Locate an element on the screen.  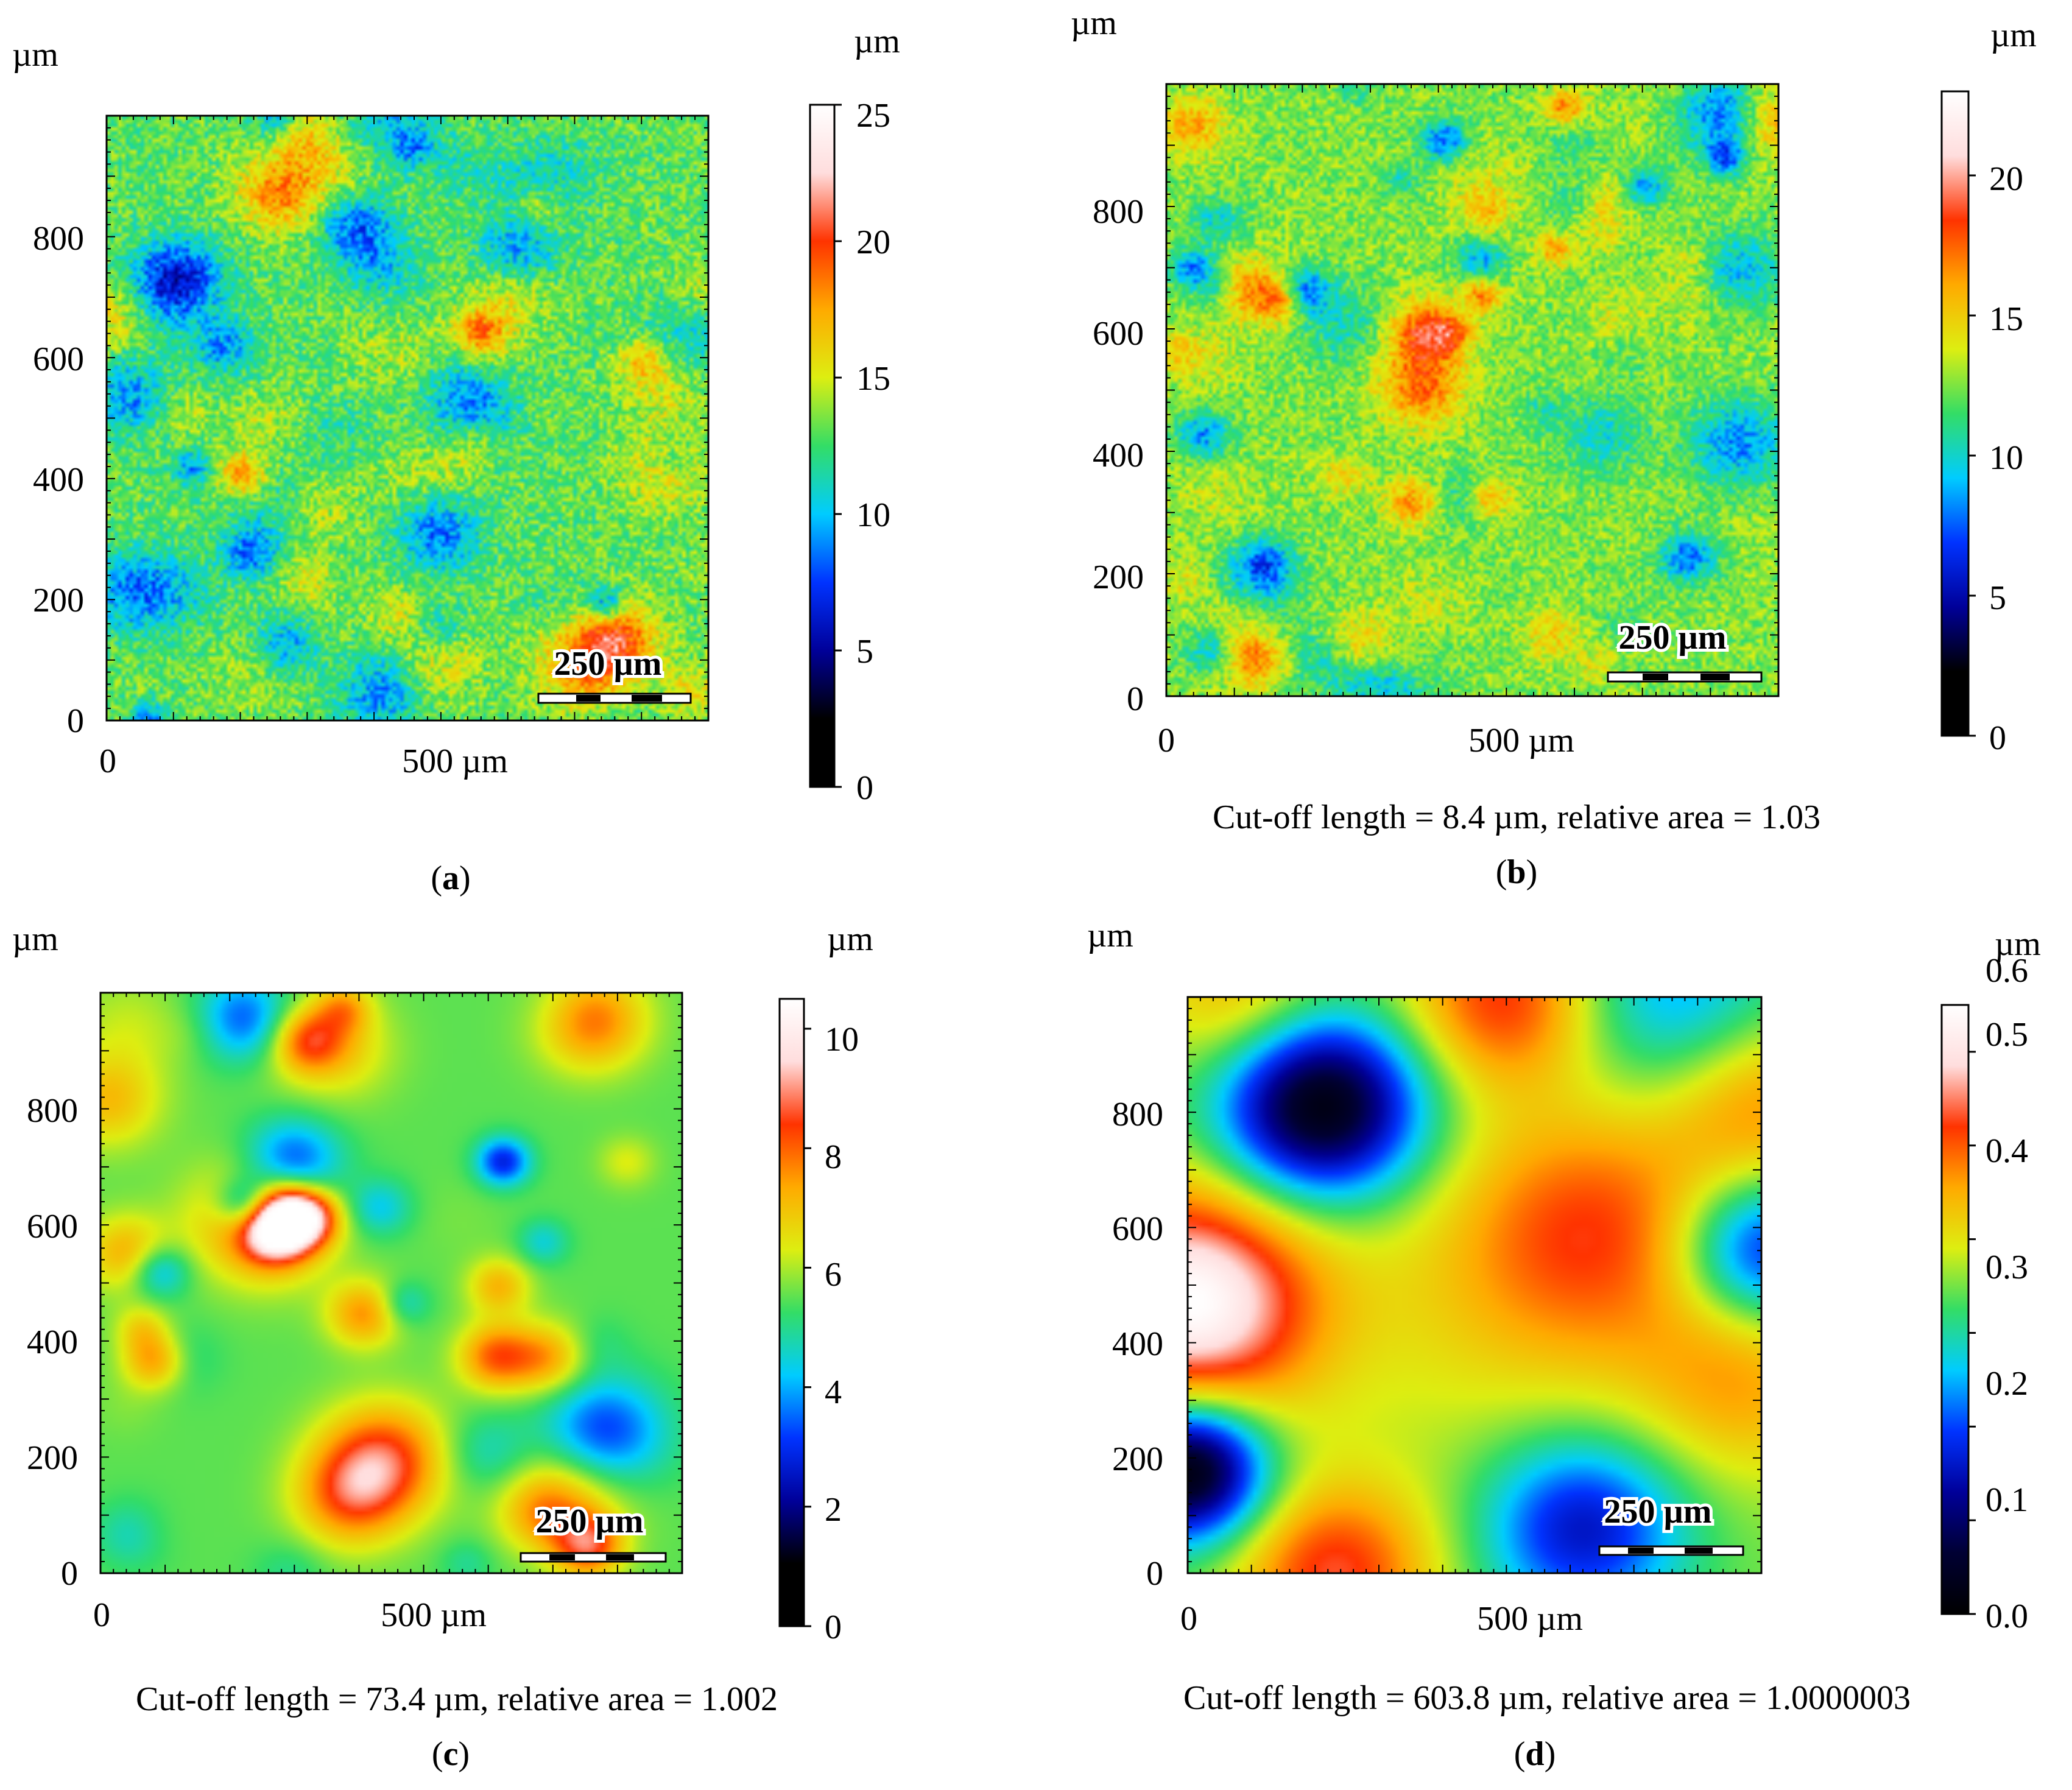
panel-letter: d is located at coordinates (1534, 1754).